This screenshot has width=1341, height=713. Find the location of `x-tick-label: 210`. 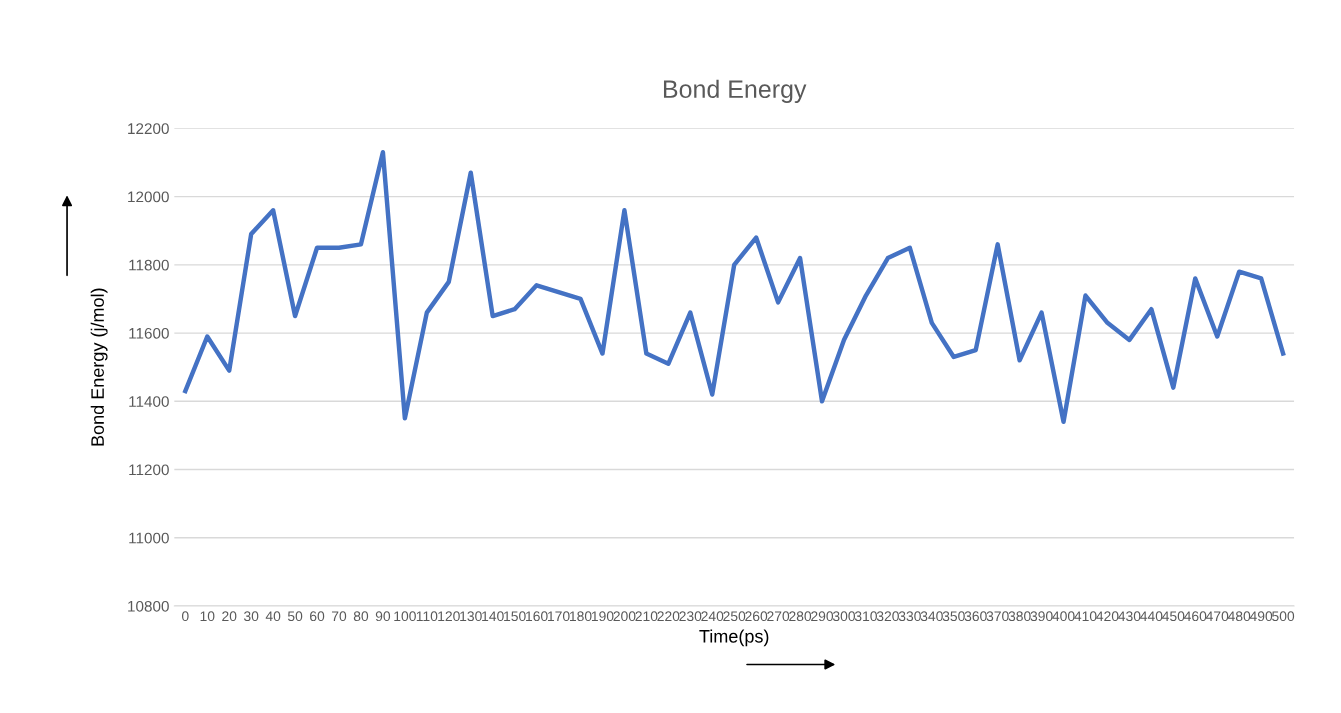

x-tick-label: 210 is located at coordinates (646, 616).